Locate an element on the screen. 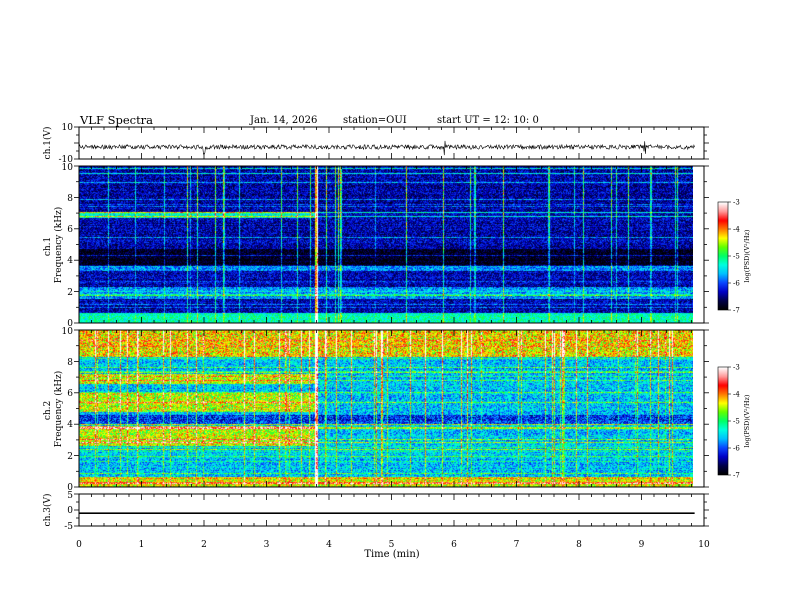 Image resolution: width=792 pixels, height=612 pixels. ch2-colorbar is located at coordinates (723, 421).